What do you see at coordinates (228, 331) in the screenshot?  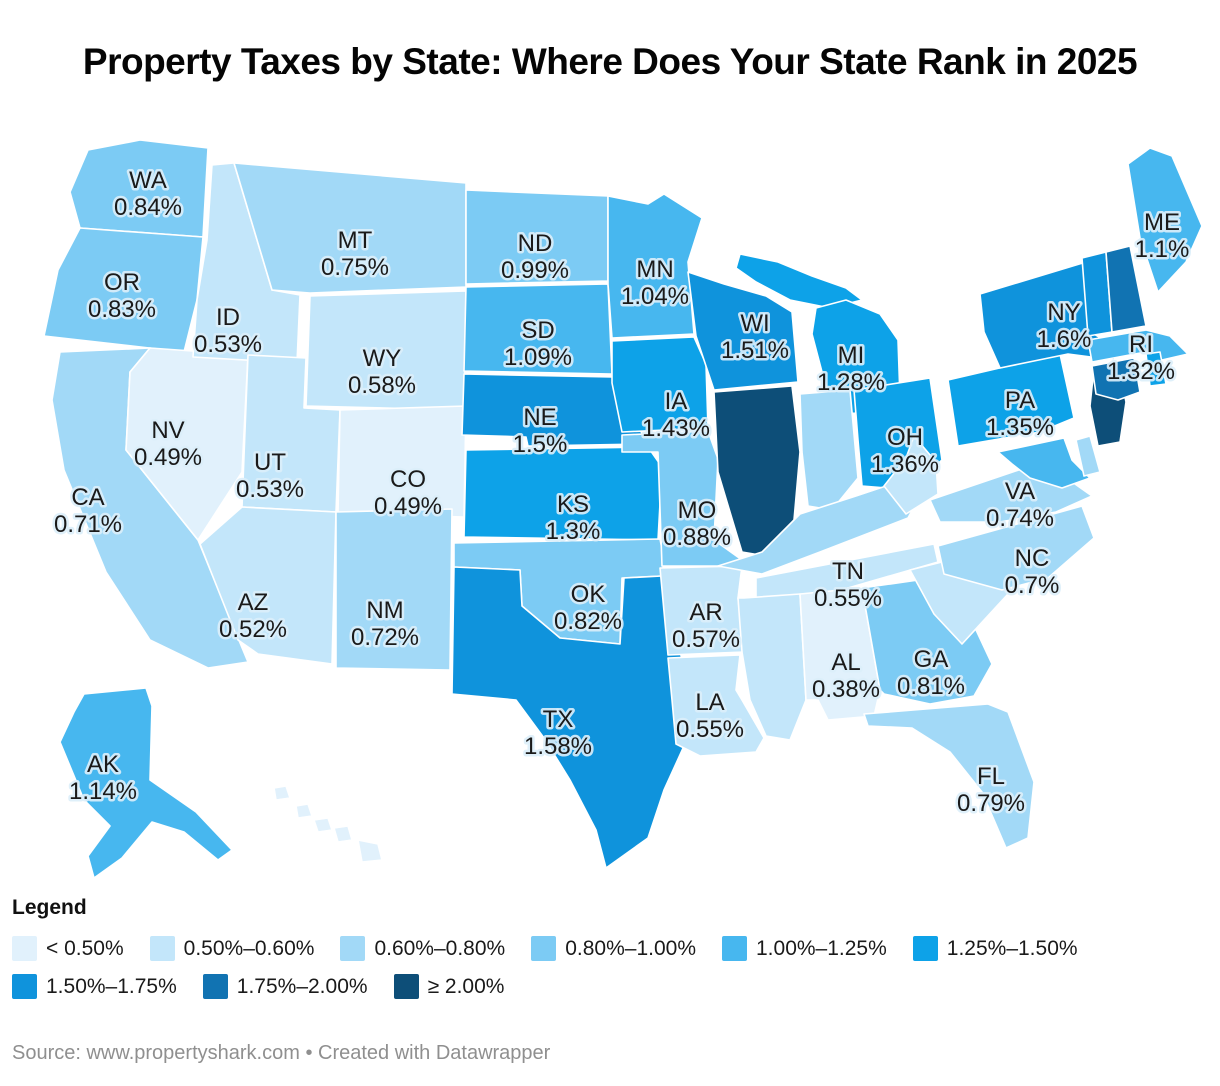 I see `state-label-id: ID 0.53%` at bounding box center [228, 331].